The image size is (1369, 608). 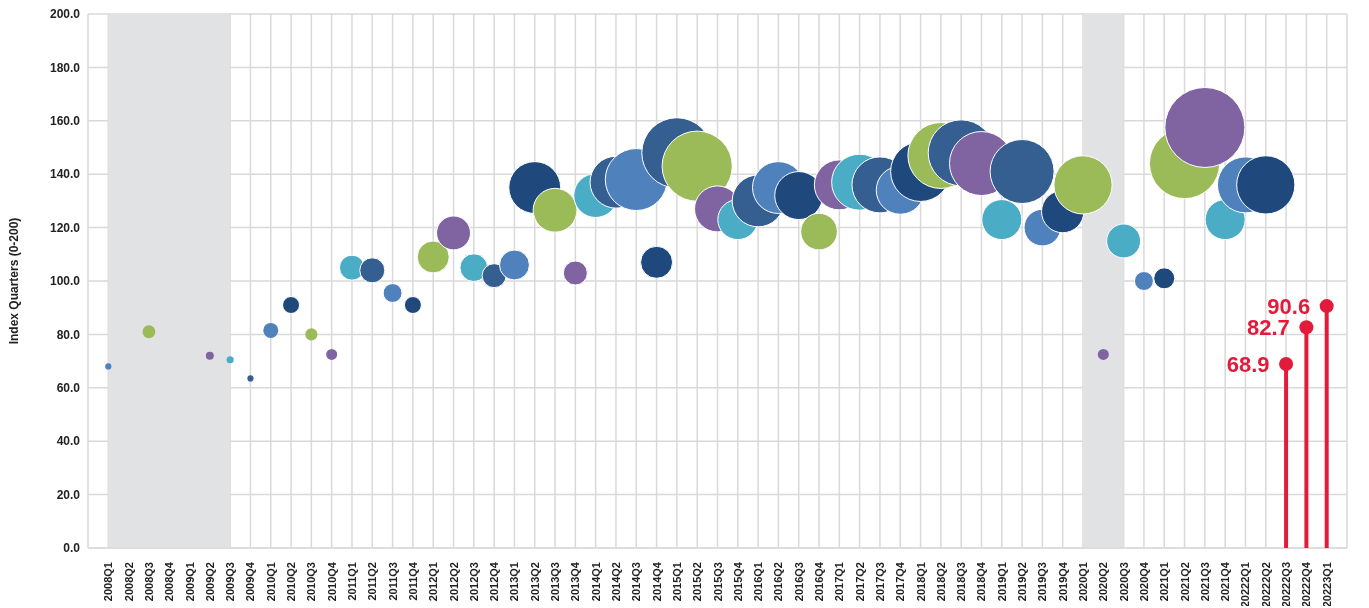 What do you see at coordinates (981, 581) in the screenshot?
I see `x-tick-label: 2018Q4` at bounding box center [981, 581].